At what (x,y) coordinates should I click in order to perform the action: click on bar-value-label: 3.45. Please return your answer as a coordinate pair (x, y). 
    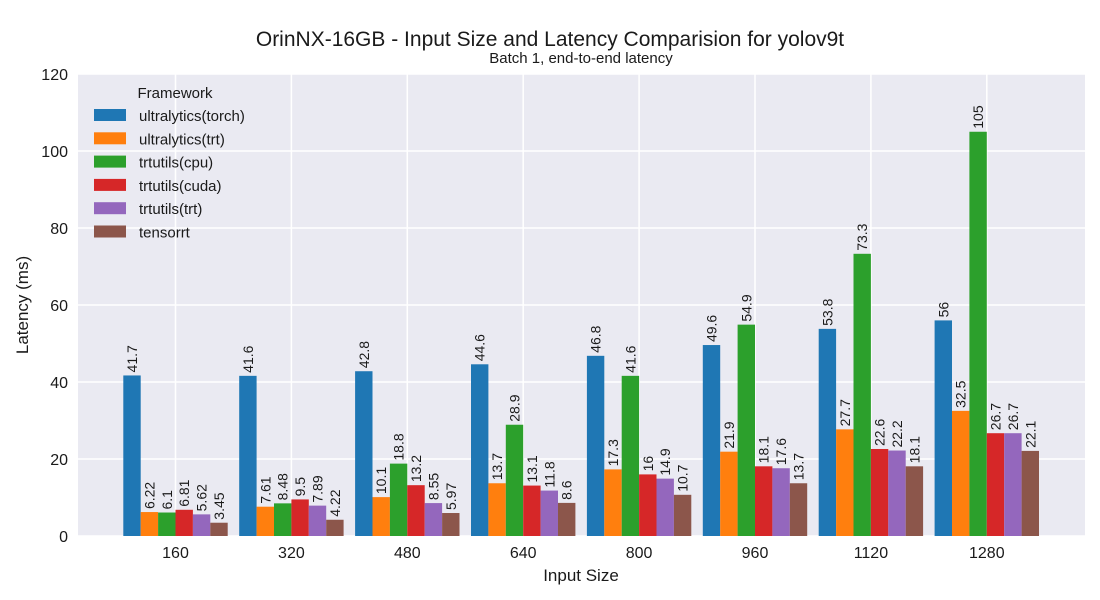
    Looking at the image, I should click on (219, 505).